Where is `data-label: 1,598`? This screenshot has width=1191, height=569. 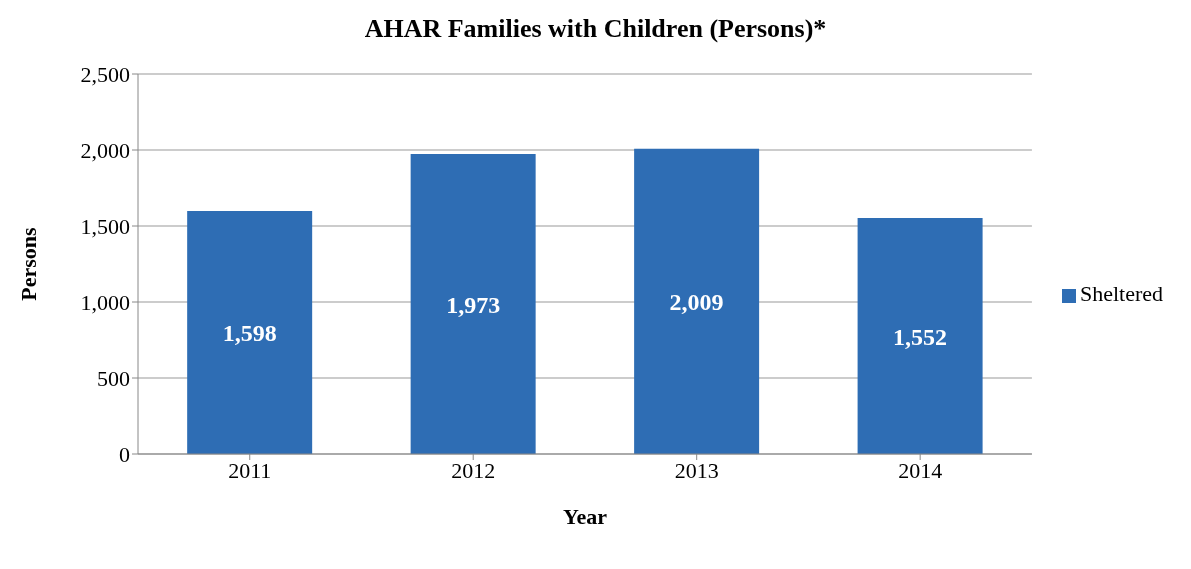
data-label: 1,598 is located at coordinates (249, 333).